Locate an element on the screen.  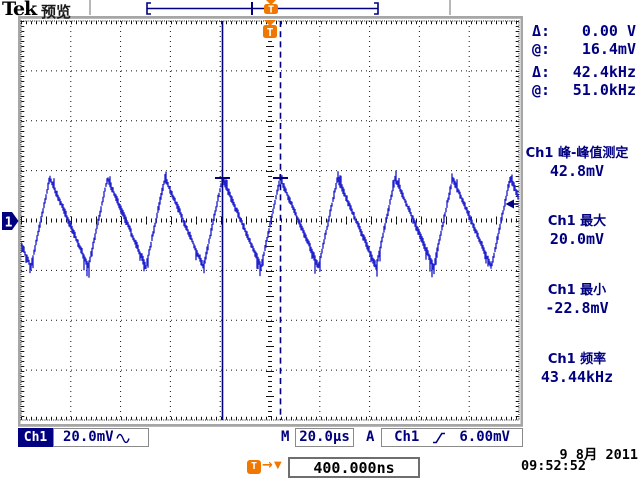
cursor-readout-row: Δ: 42.4kHz is located at coordinates (583, 72).